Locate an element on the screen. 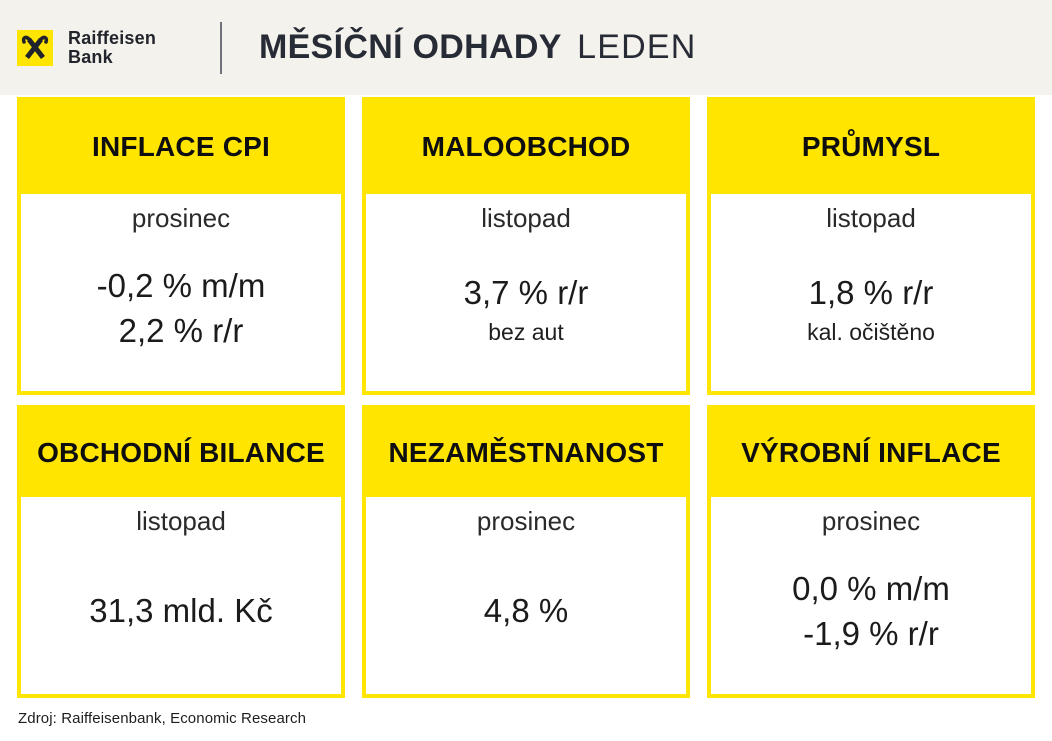 The height and width of the screenshot is (741, 1052). brand-name: Raiffeisen Bank is located at coordinates (112, 47).